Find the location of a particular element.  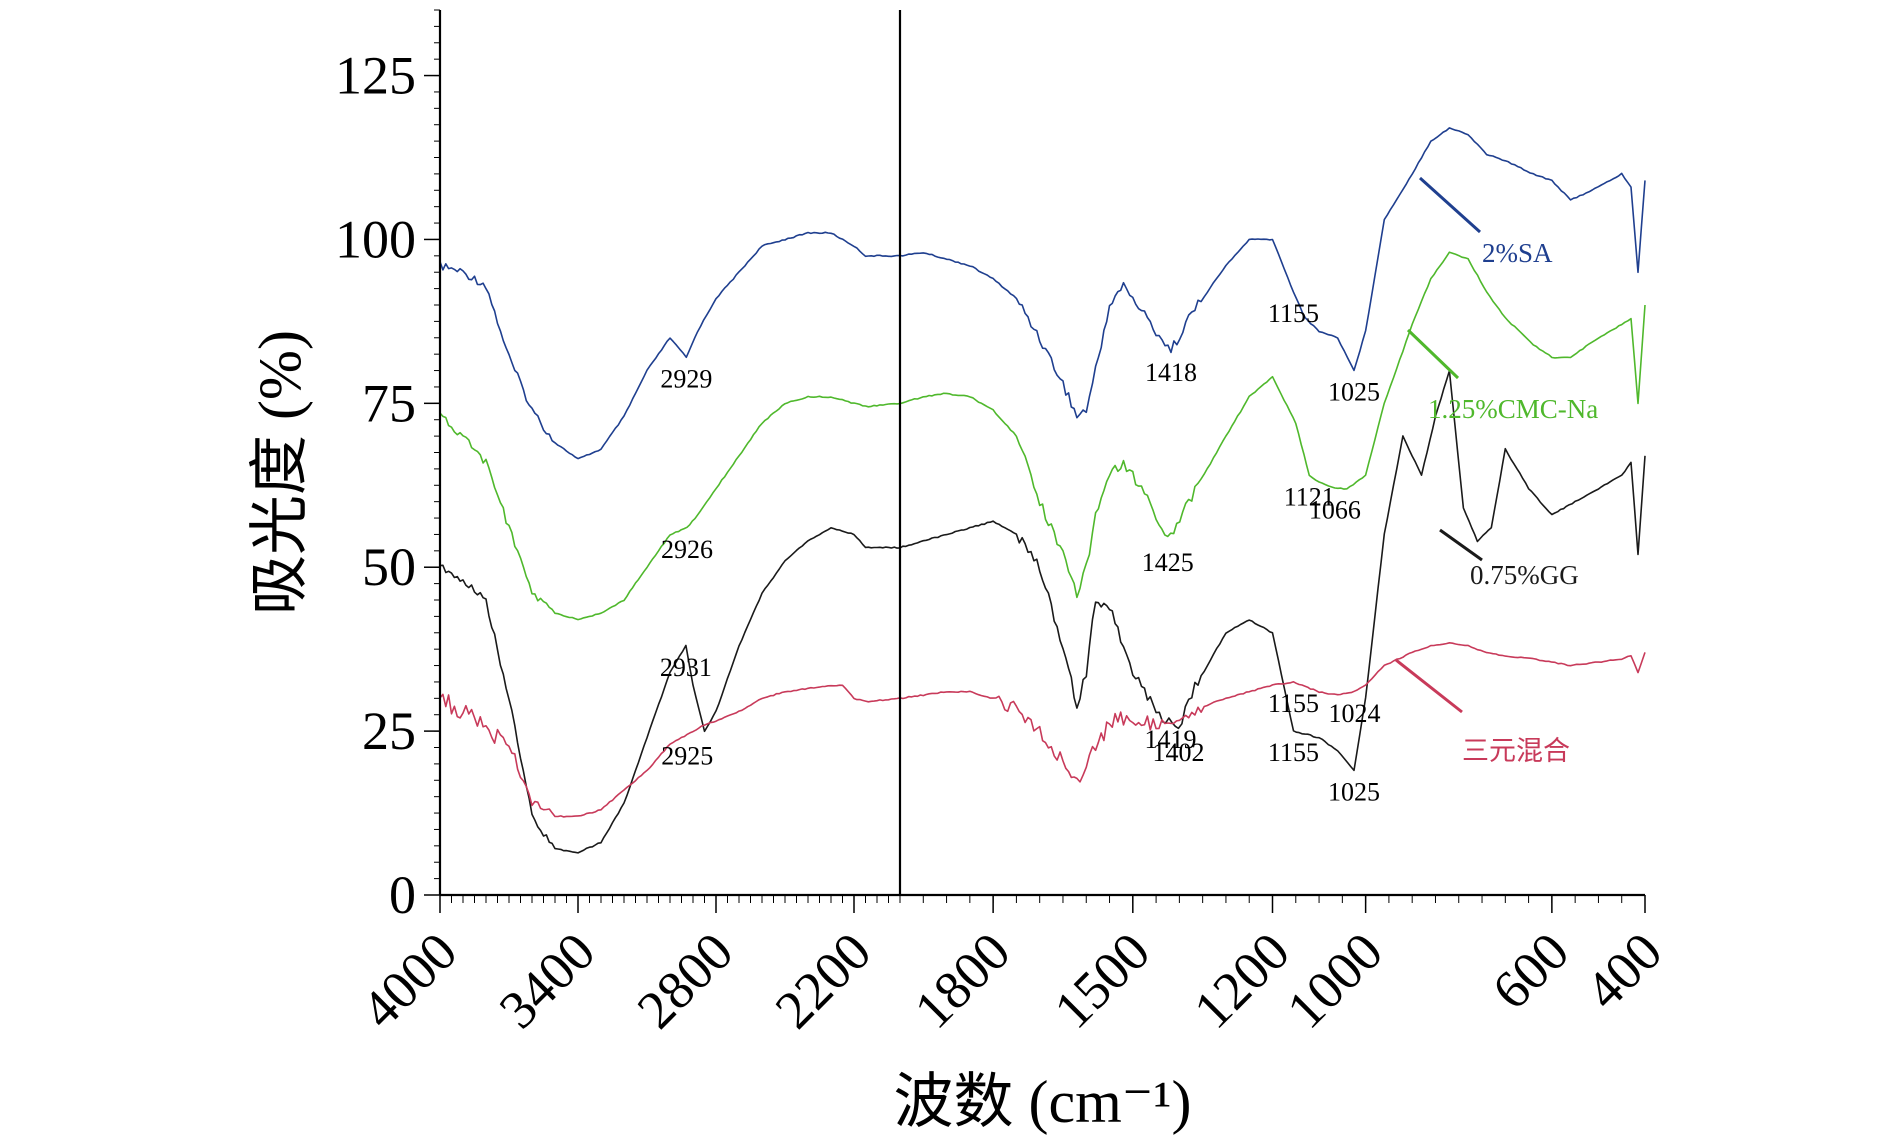

x-axis-title: 波数 (cm⁻¹) is located at coordinates (1043, 1102).